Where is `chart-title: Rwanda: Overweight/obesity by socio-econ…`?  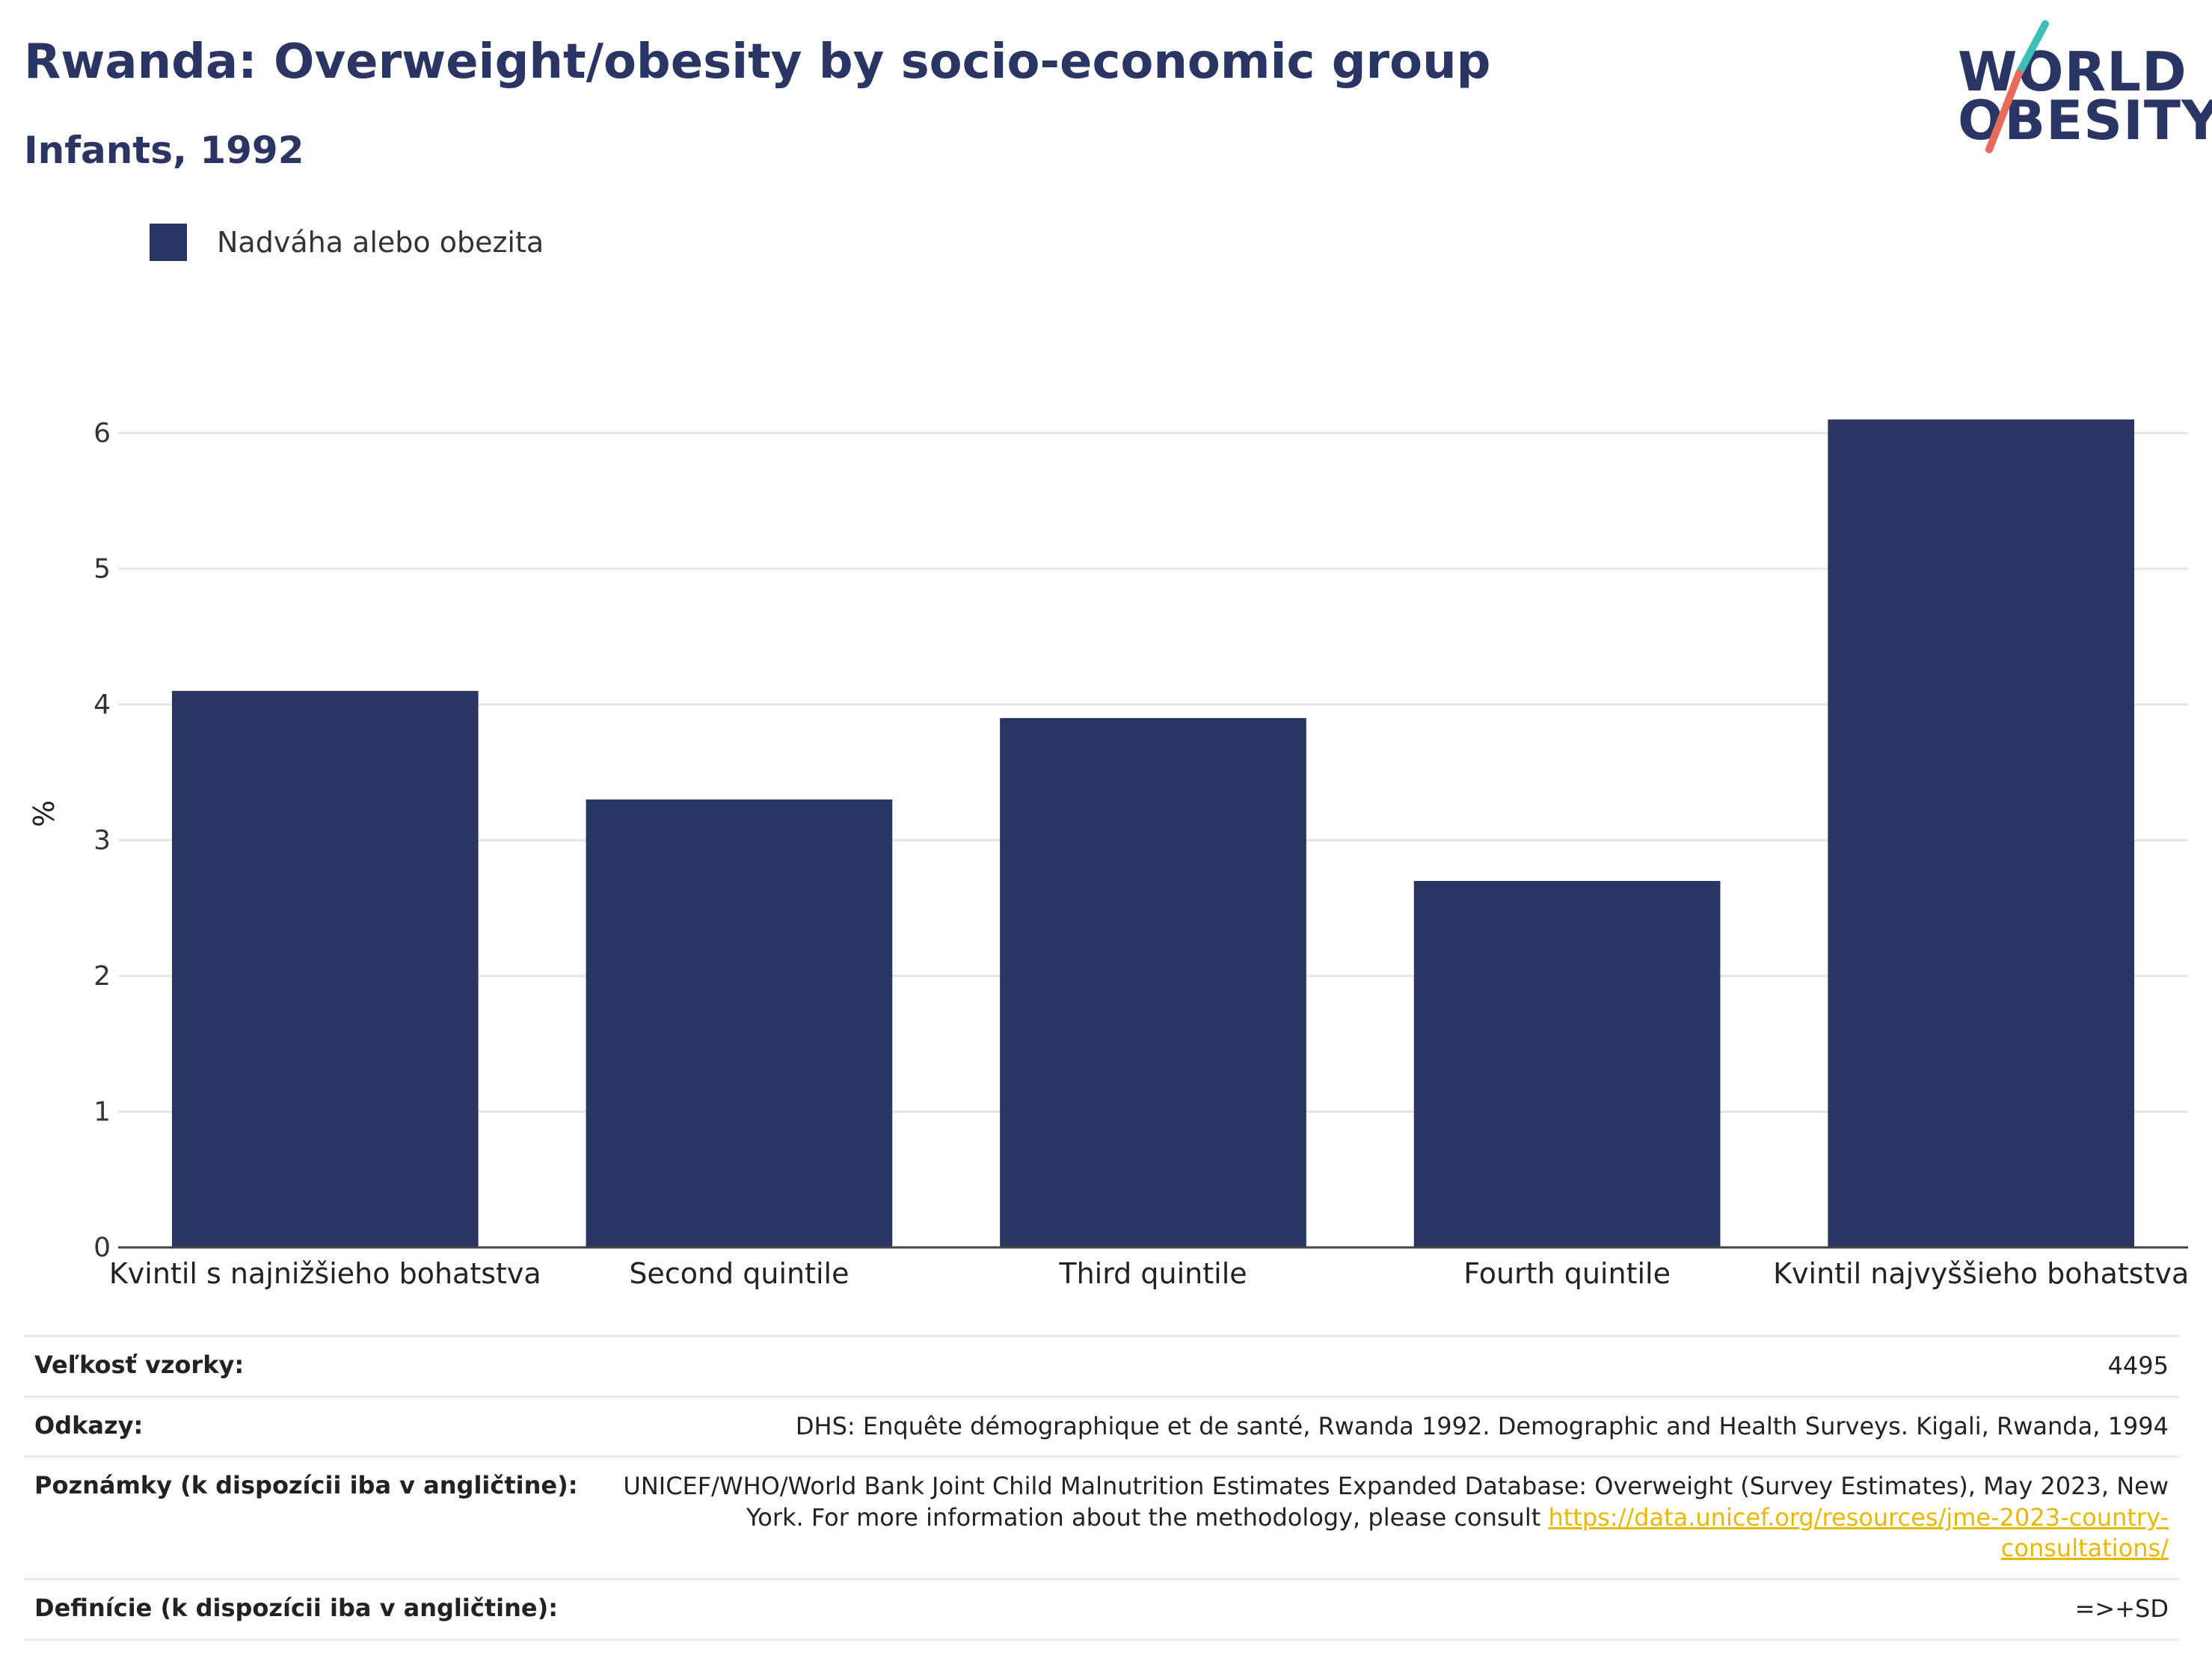
chart-title: Rwanda: Overweight/obesity by socio-econ… is located at coordinates (757, 62).